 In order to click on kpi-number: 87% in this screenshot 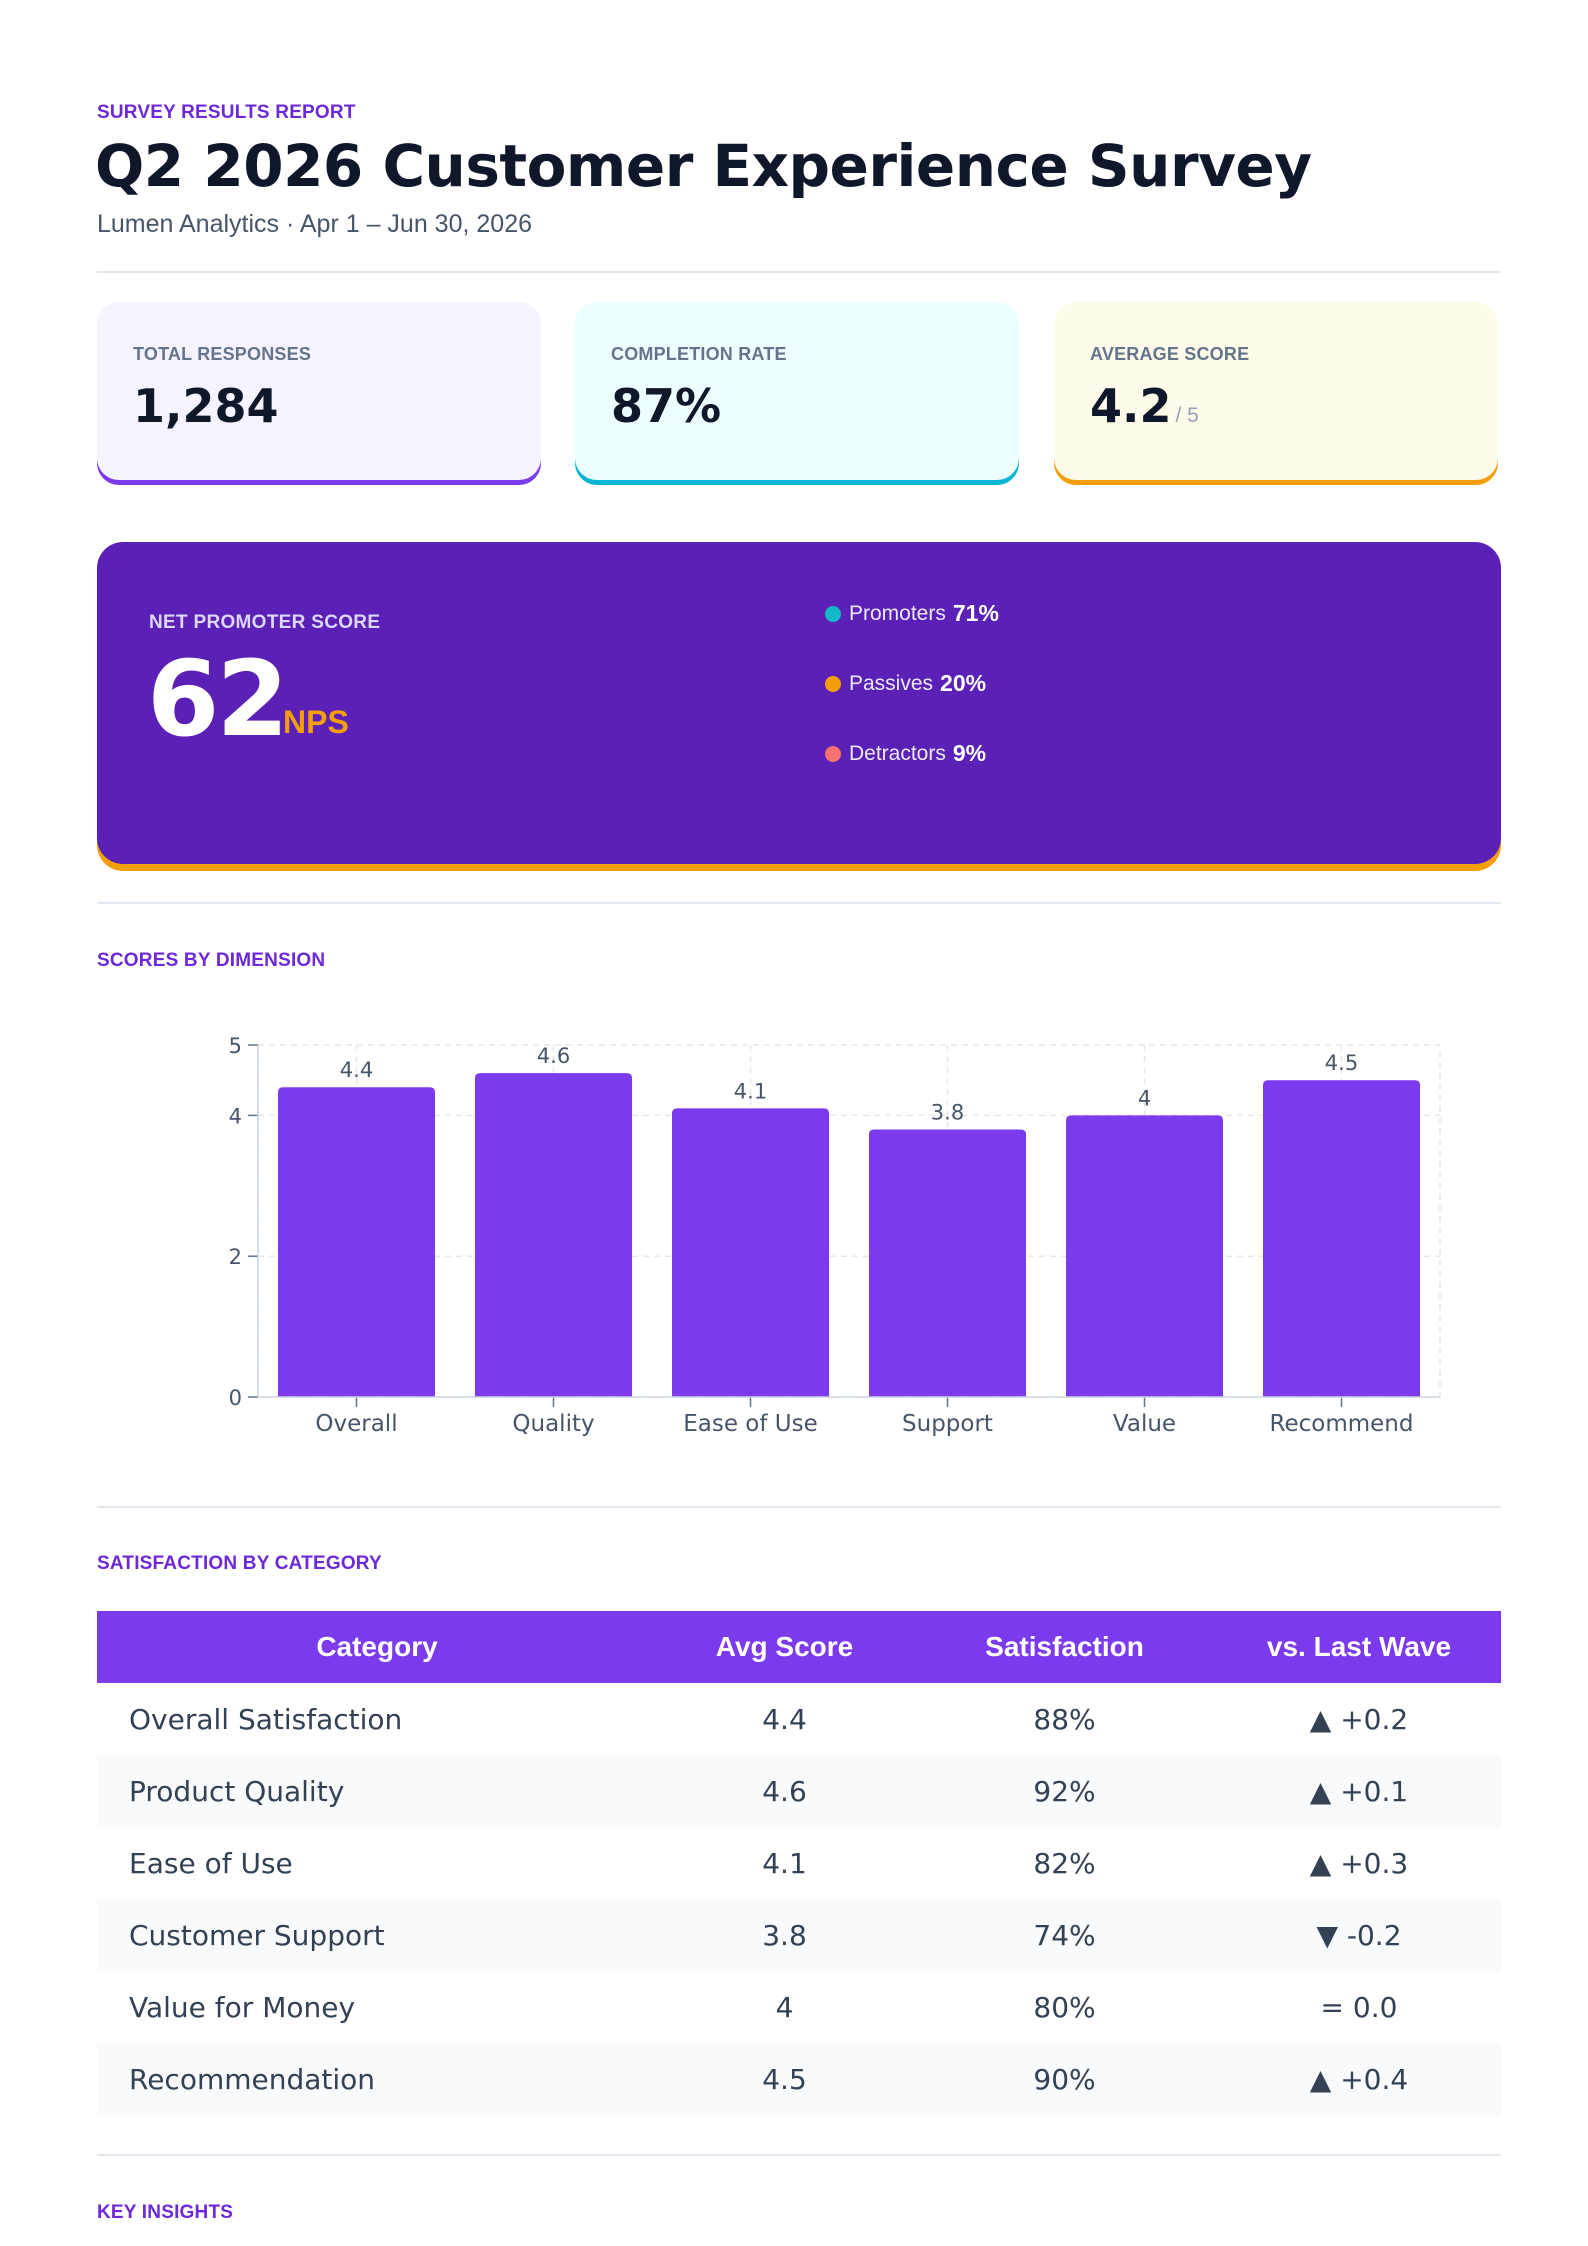, I will do `click(666, 406)`.